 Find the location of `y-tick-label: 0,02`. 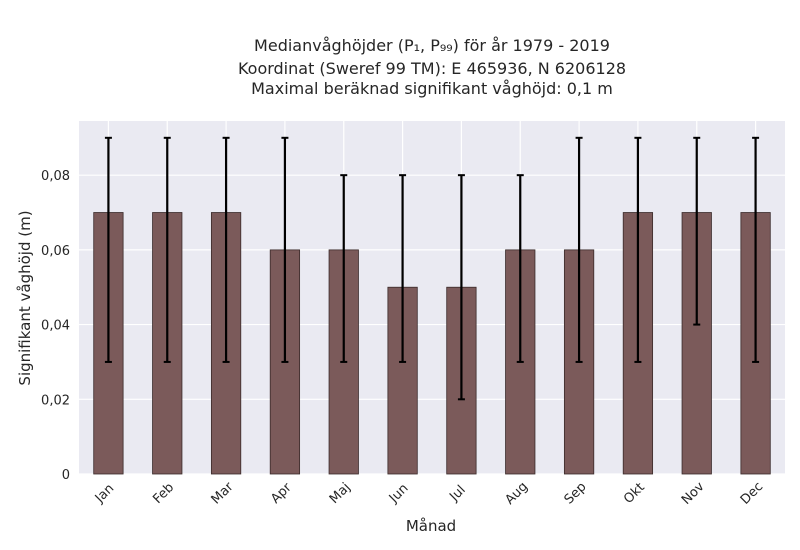

y-tick-label: 0,02 is located at coordinates (55, 400).